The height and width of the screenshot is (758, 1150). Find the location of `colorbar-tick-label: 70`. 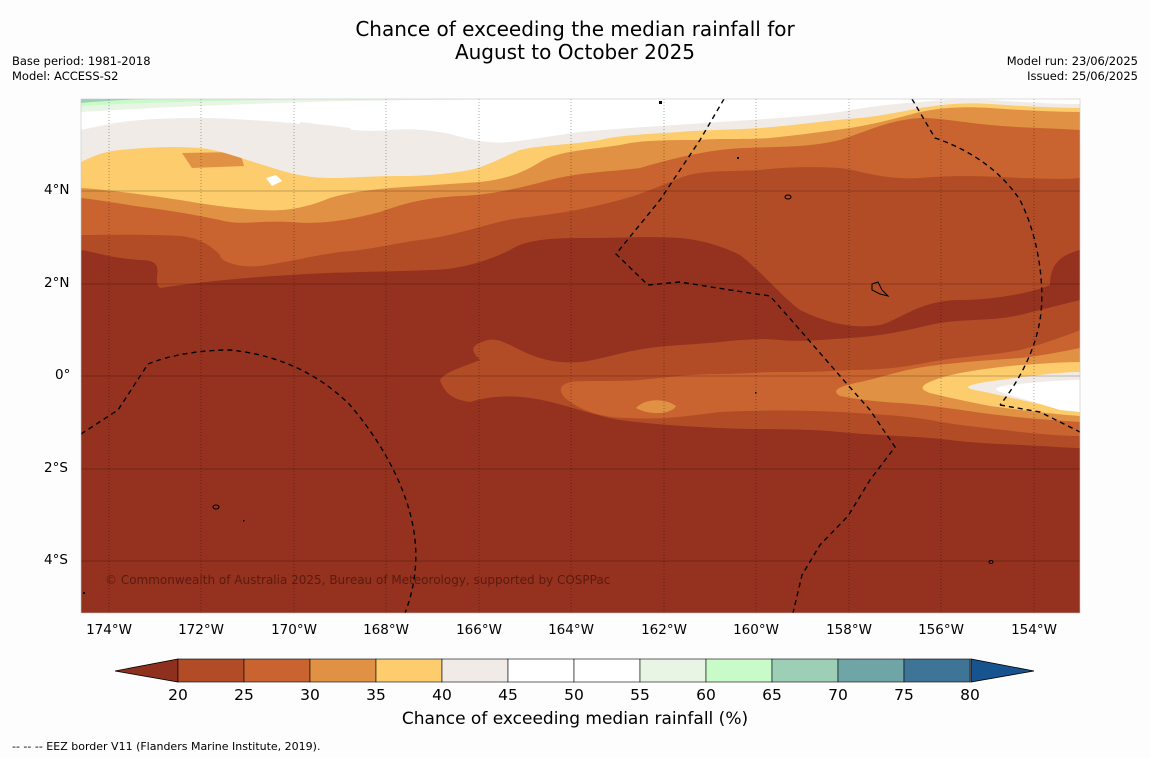

colorbar-tick-label: 70 is located at coordinates (838, 695).